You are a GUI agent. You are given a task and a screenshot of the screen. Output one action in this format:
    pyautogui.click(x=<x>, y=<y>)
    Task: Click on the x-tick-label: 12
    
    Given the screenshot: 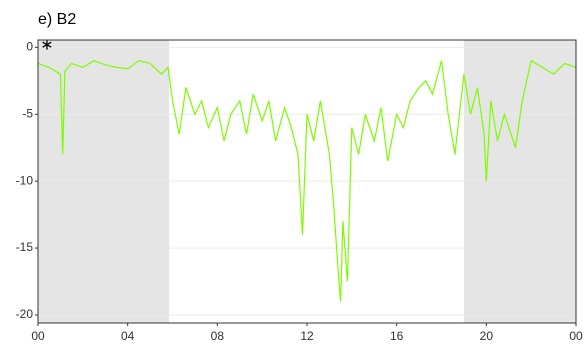 What is the action you would take?
    pyautogui.click(x=307, y=336)
    